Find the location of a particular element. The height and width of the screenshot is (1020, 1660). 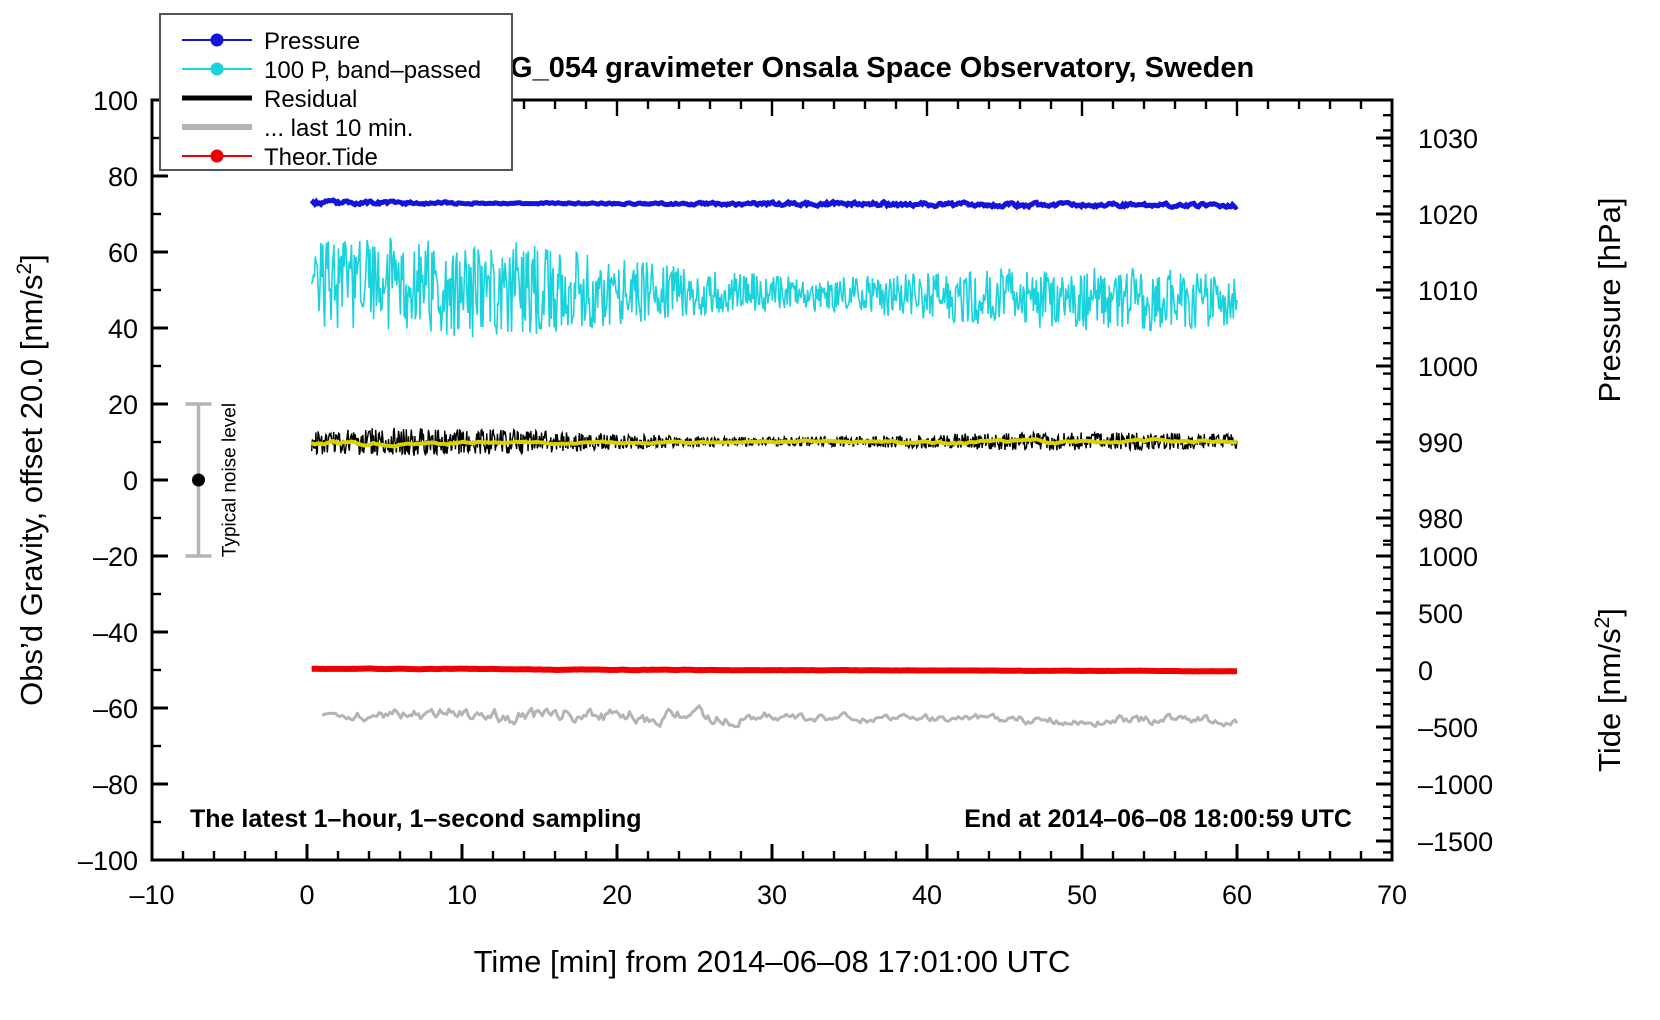

x-tick-label: 20 is located at coordinates (617, 895).